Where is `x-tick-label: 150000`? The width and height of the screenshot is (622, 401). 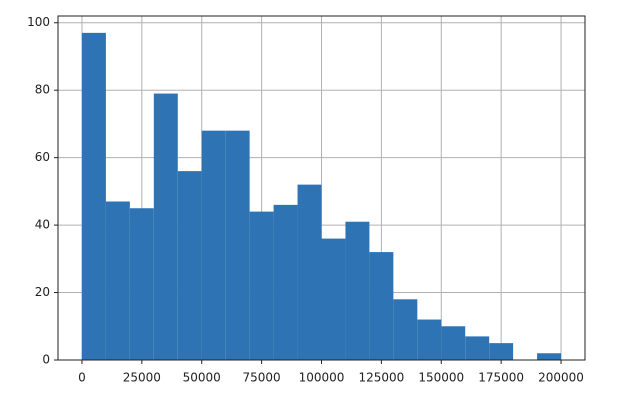
x-tick-label: 150000 is located at coordinates (441, 378).